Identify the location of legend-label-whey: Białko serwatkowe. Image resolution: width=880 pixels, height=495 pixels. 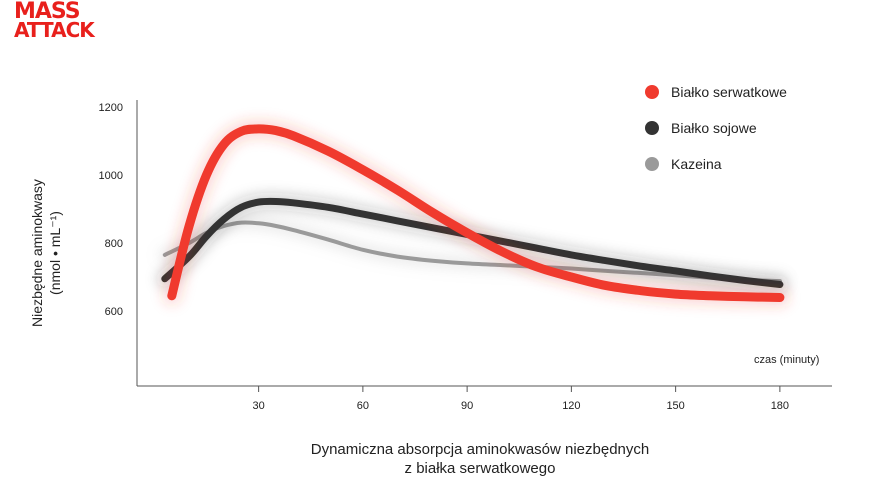
(729, 92).